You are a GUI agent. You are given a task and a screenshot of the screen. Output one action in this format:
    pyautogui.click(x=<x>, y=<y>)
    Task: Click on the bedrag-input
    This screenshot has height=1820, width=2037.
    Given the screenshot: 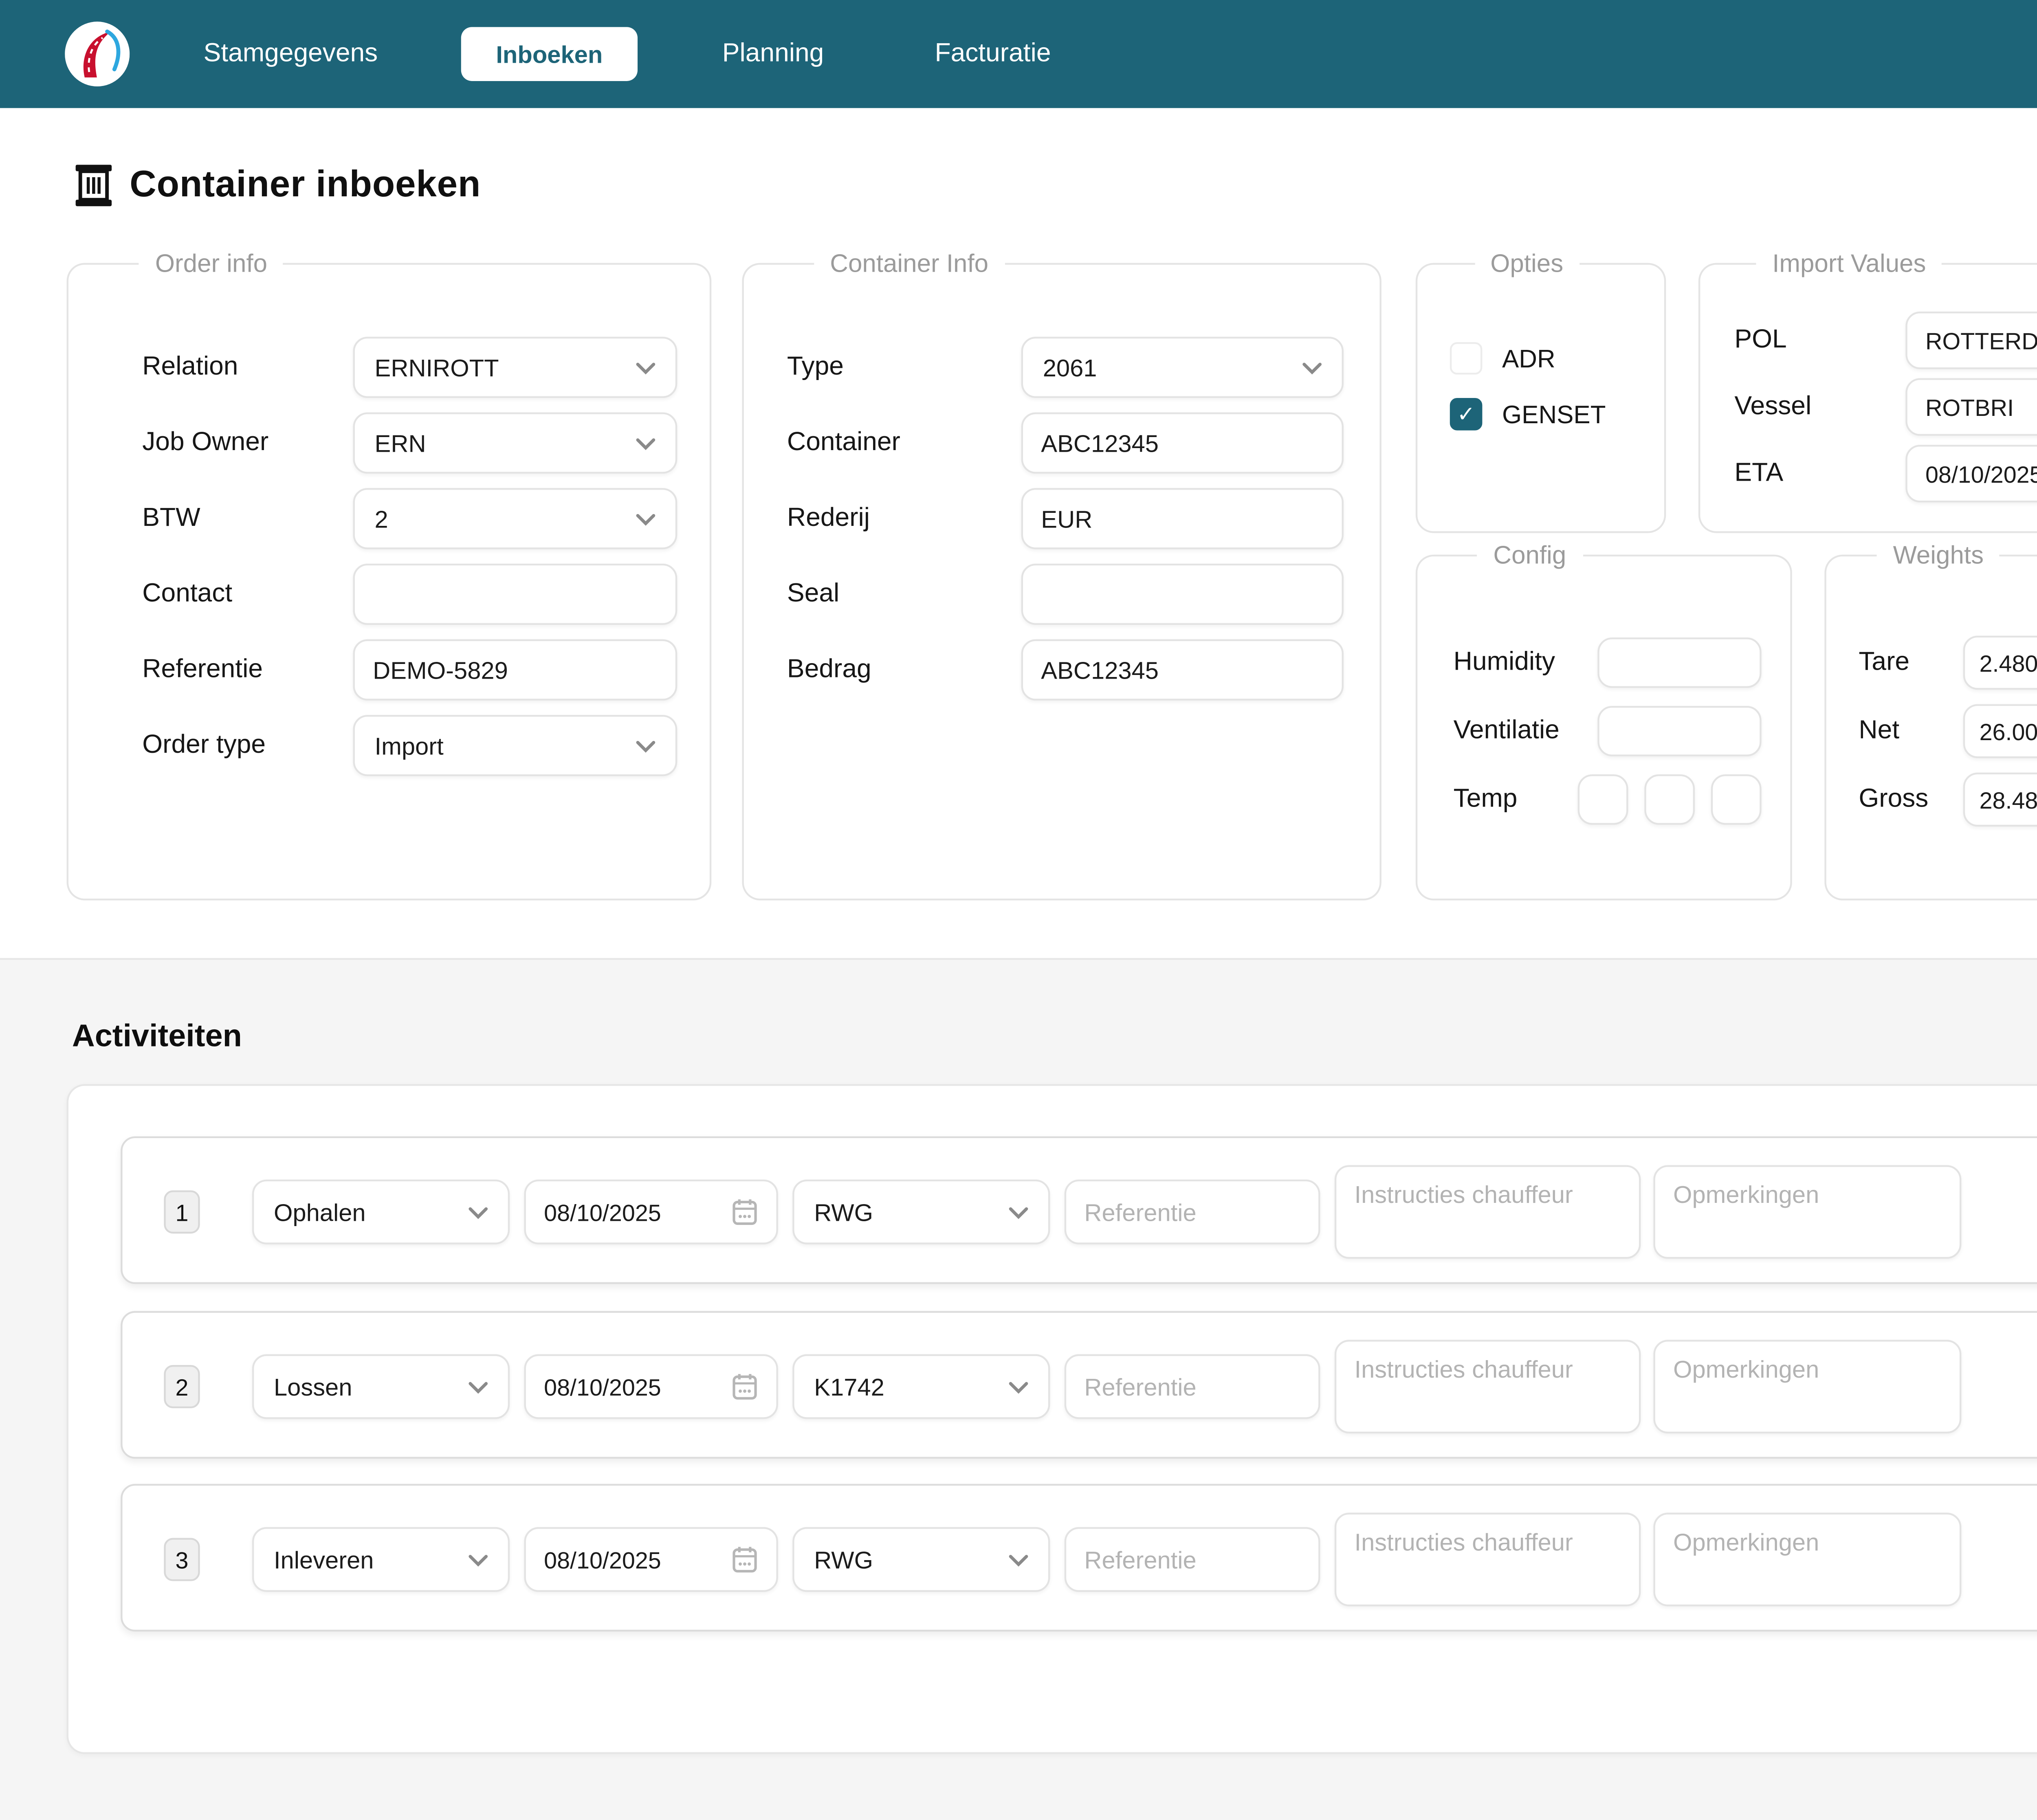 What is the action you would take?
    pyautogui.click(x=1182, y=670)
    